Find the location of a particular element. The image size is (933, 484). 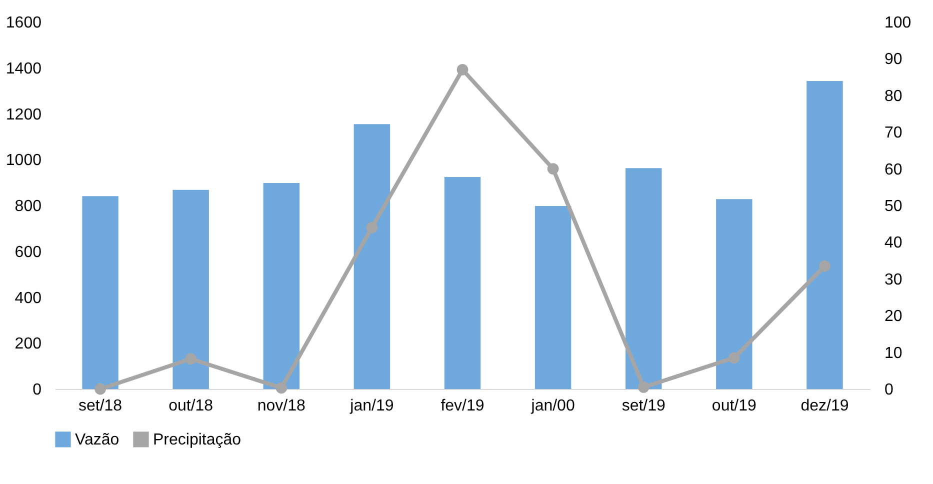

y2-tick-label: 60 is located at coordinates (893, 169).